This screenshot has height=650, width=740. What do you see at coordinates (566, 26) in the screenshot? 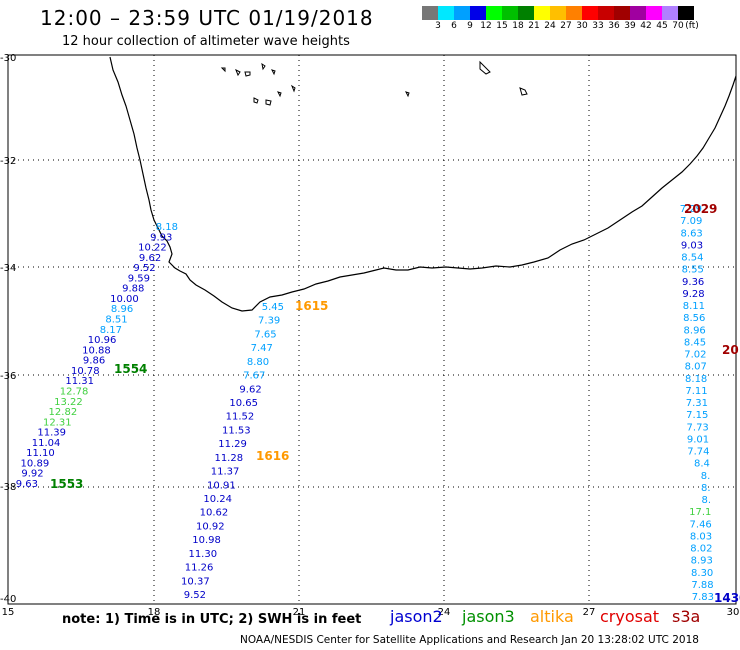
I see `legend-label: 27` at bounding box center [566, 26].